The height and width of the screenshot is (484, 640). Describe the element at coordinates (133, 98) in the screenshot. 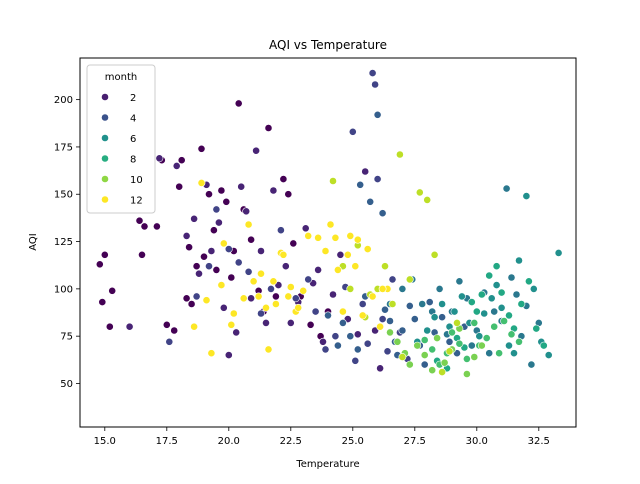

I see `legend-label: 2` at that location.